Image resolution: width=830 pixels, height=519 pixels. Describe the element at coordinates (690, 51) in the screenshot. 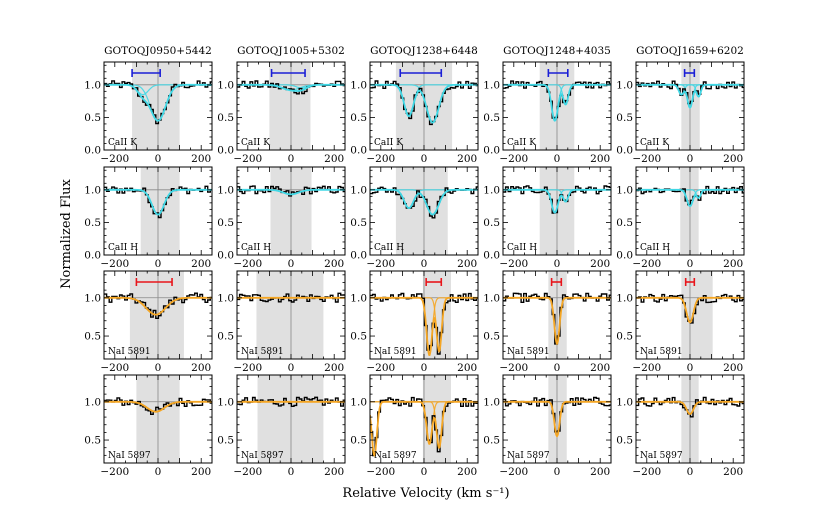

I see `column-title: GOTOQJ1659+6202` at that location.